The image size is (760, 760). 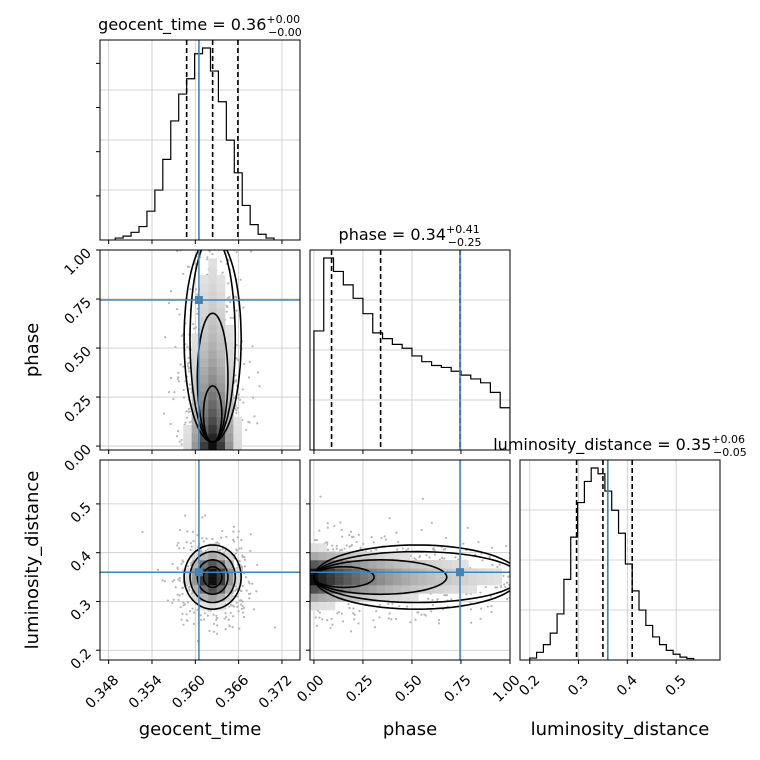 I want to click on x-axis-label-phase: phase, so click(x=410, y=729).